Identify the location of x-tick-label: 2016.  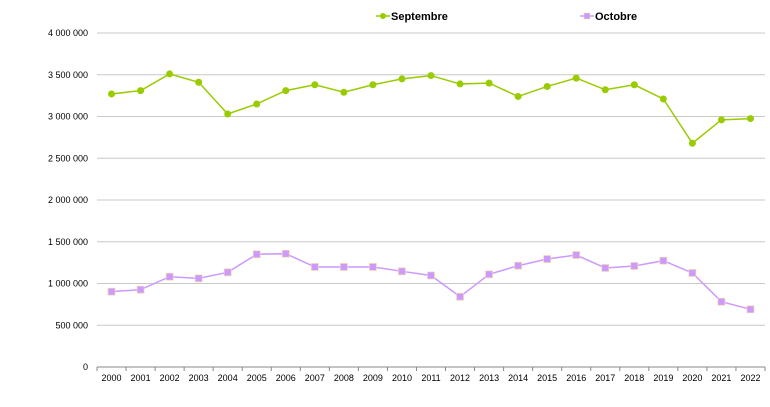
(576, 378).